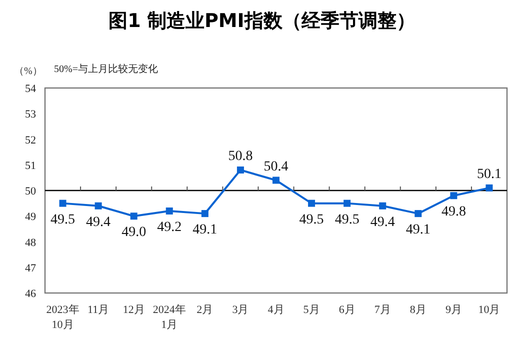  What do you see at coordinates (169, 317) in the screenshot?
I see `x-tick-label: 2024年 1月` at bounding box center [169, 317].